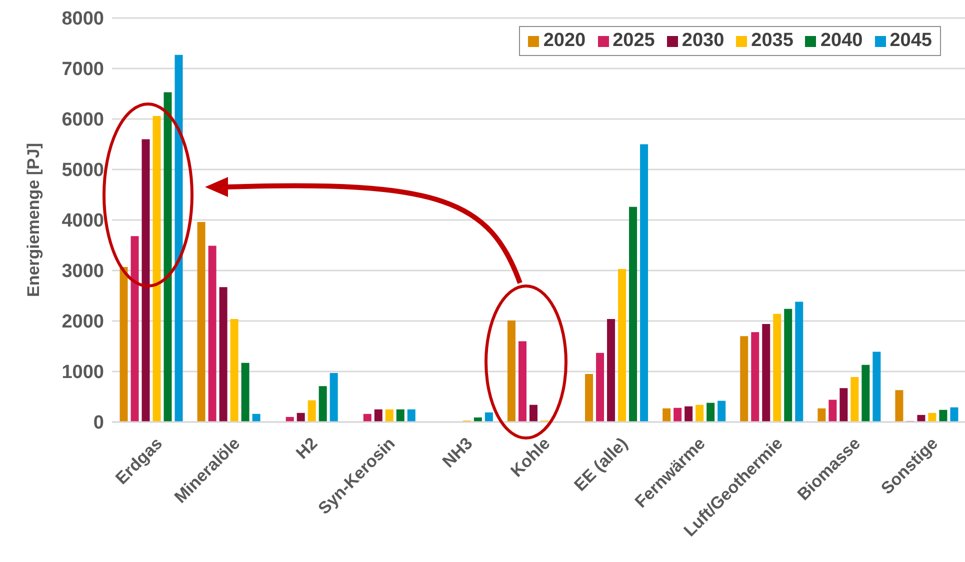 Image resolution: width=965 pixels, height=562 pixels. Describe the element at coordinates (83, 322) in the screenshot. I see `y-tick-label: 2000` at that location.